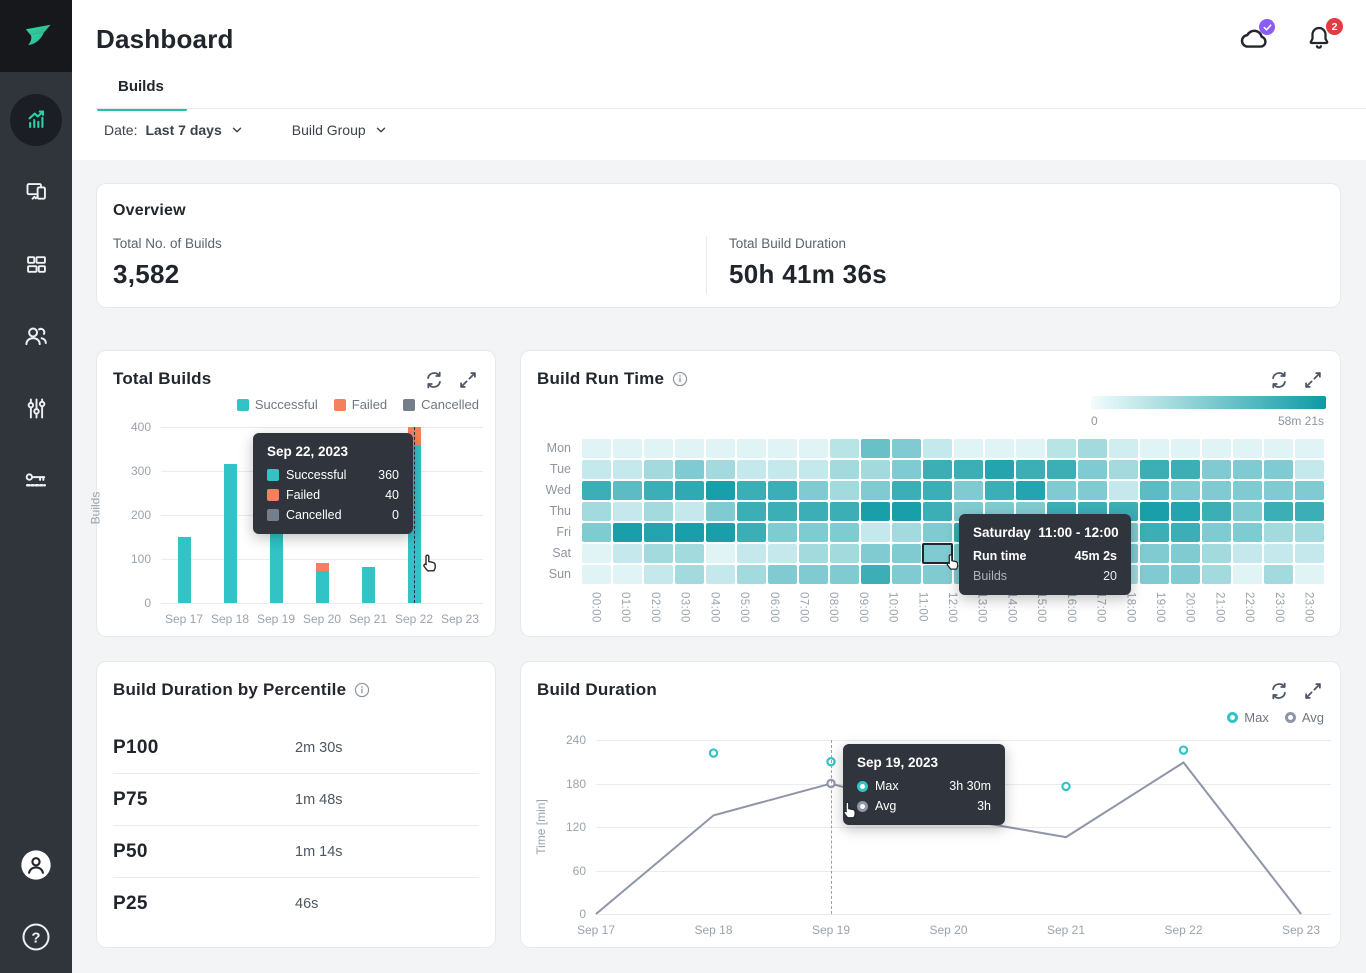 The image size is (1366, 973). I want to click on cloud-status-button, so click(1256, 37).